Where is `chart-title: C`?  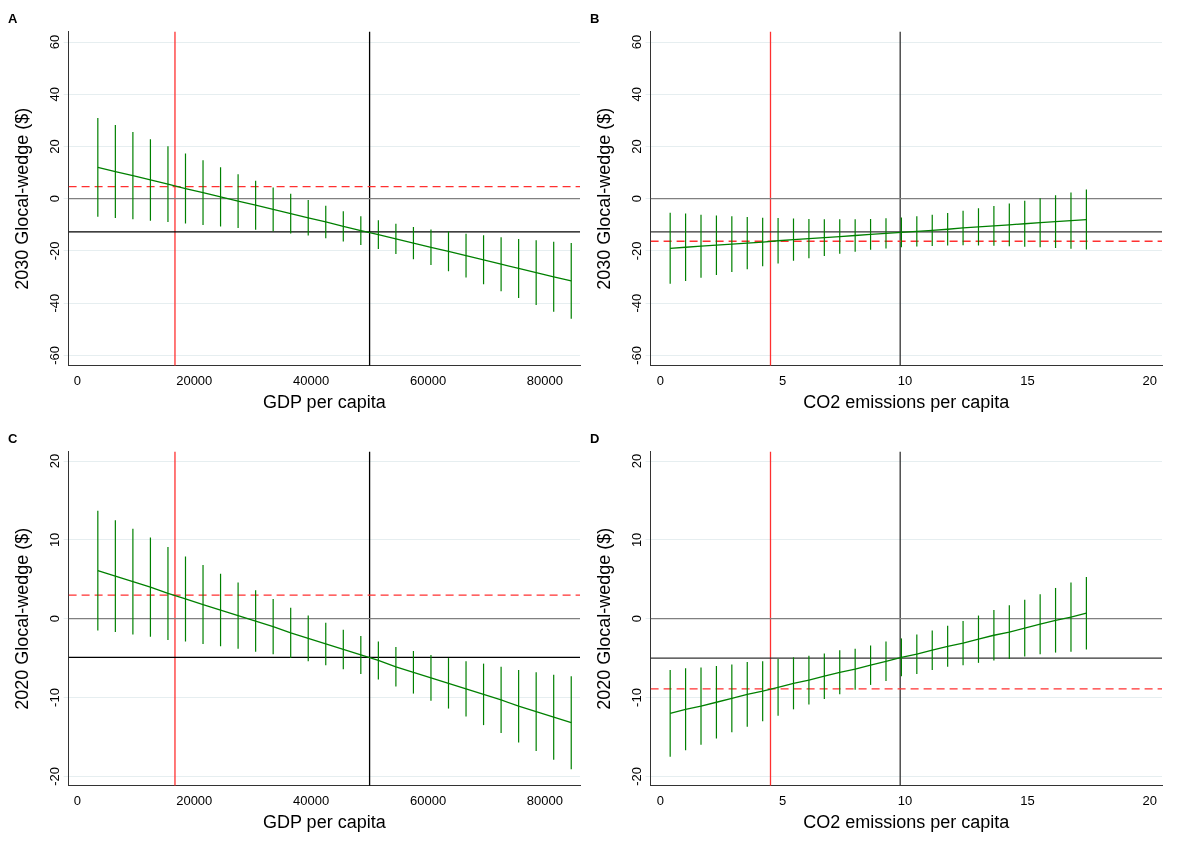 chart-title: C is located at coordinates (13, 439).